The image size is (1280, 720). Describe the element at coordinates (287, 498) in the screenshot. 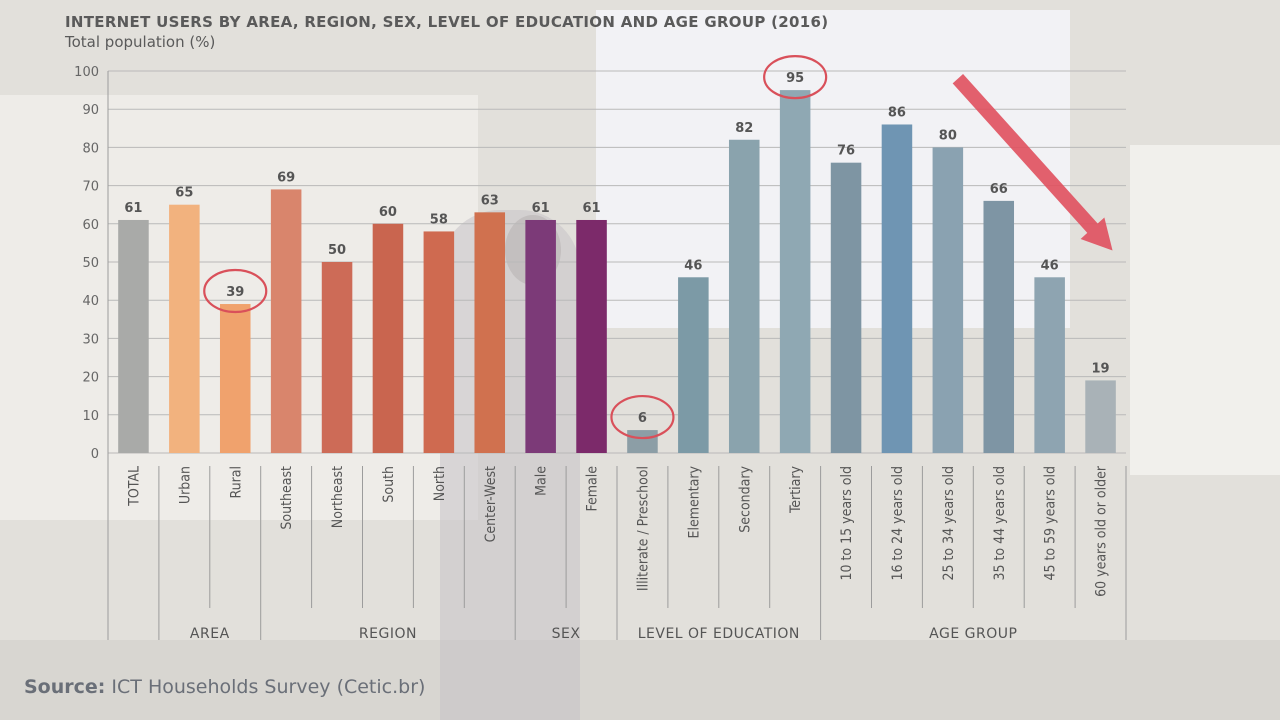

I see `category-label-southeast: Southeast` at that location.